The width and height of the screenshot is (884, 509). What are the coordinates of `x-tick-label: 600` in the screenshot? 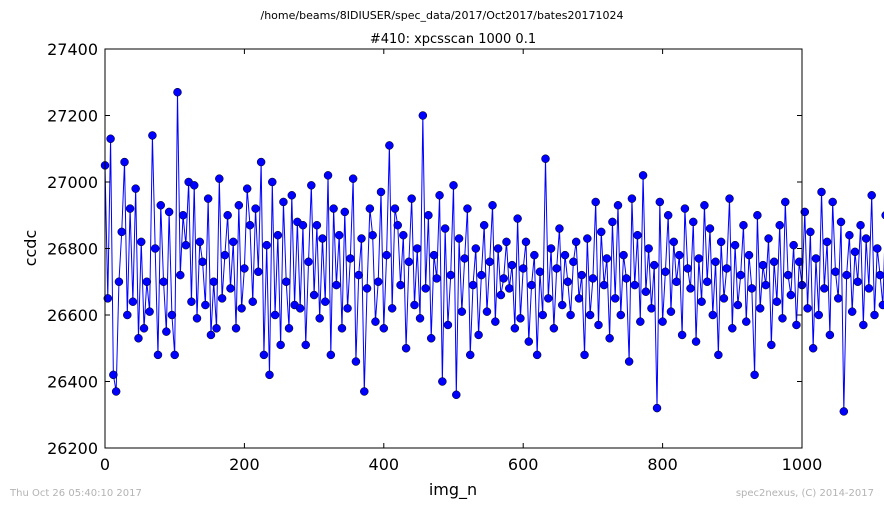 It's located at (523, 464).